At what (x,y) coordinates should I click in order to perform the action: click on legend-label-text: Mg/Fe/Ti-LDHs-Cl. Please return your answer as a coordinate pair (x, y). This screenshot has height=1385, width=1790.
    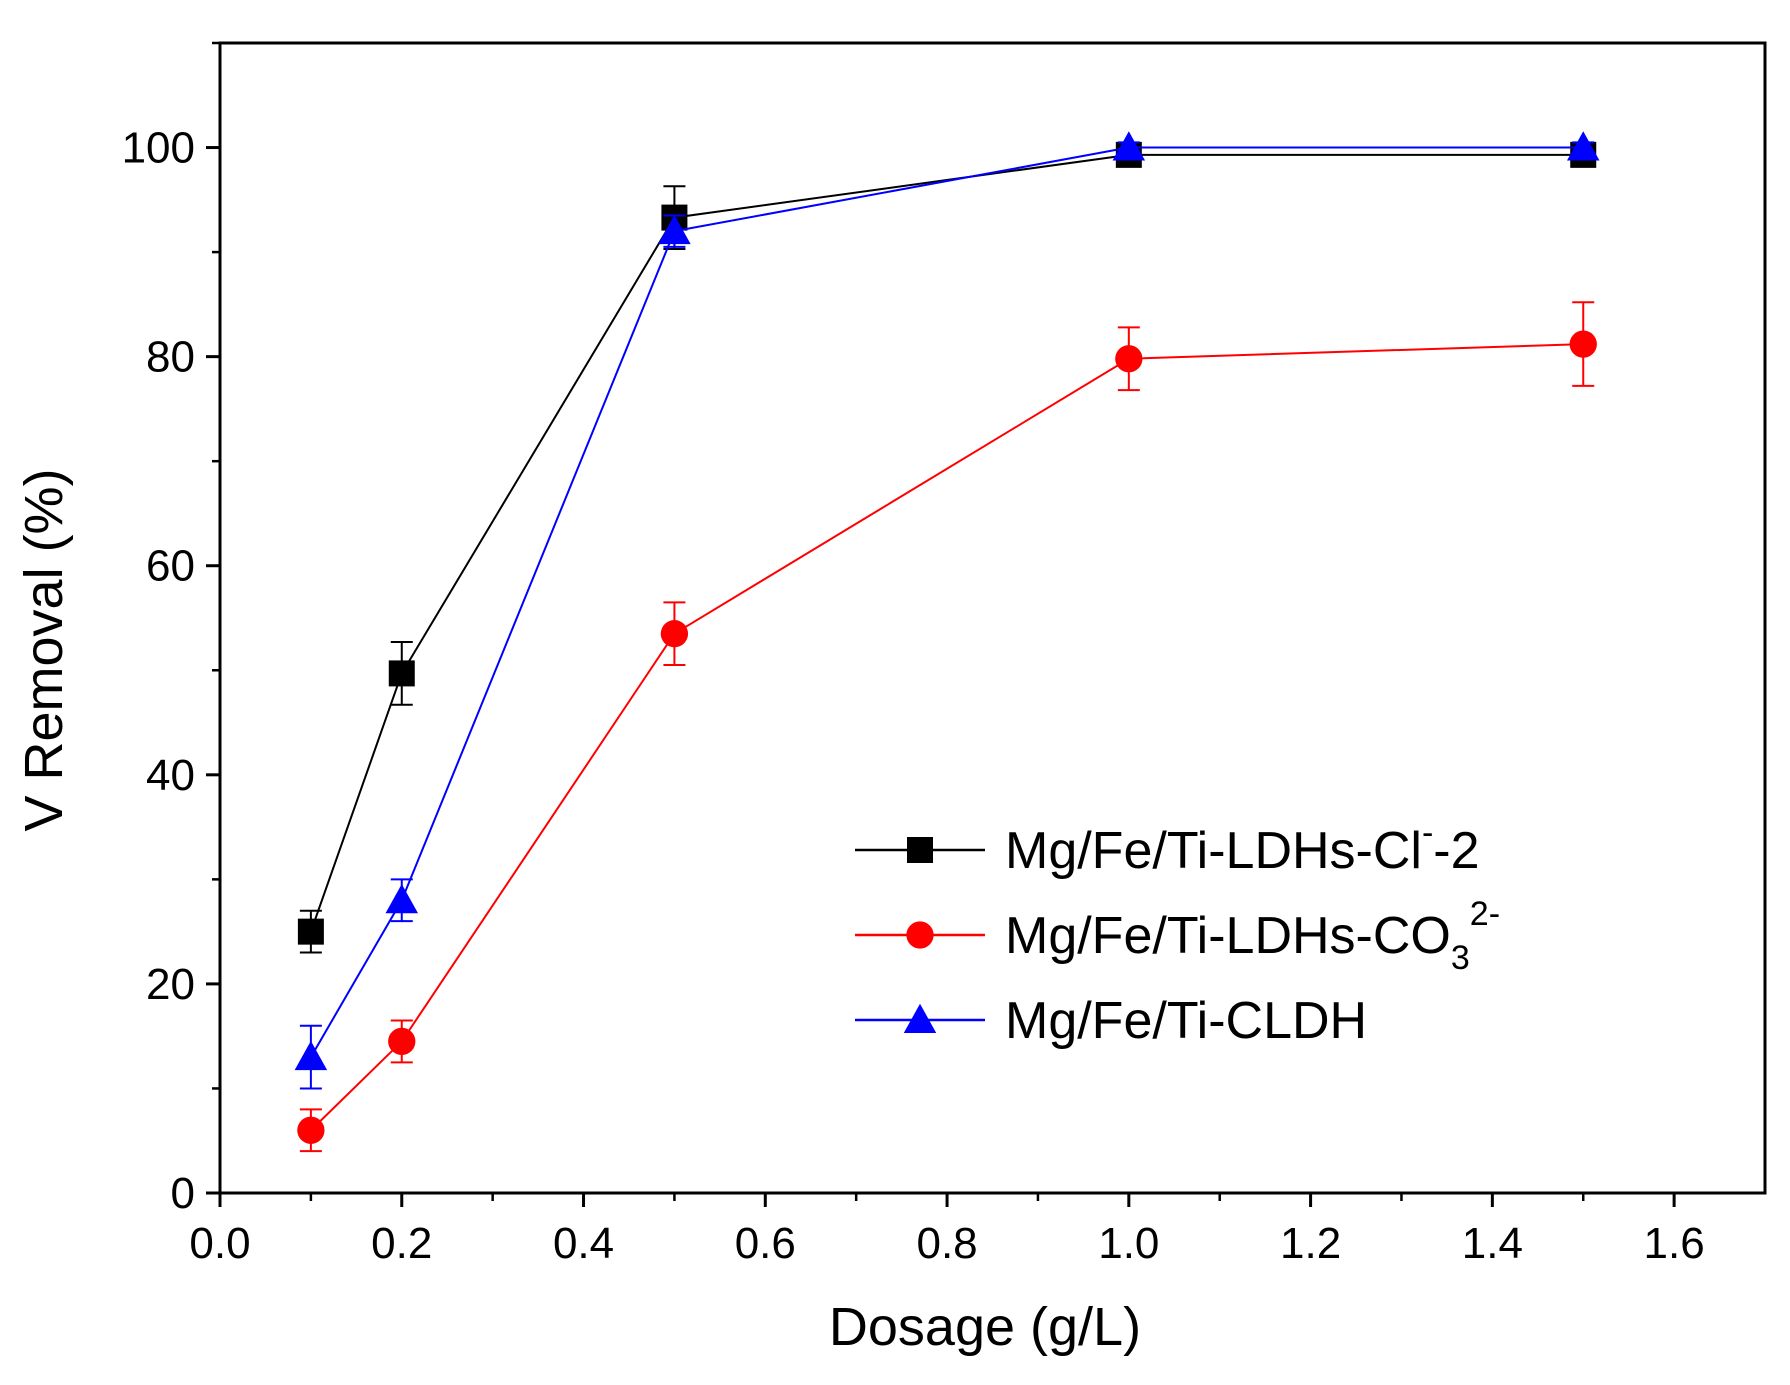
    Looking at the image, I should click on (1213, 851).